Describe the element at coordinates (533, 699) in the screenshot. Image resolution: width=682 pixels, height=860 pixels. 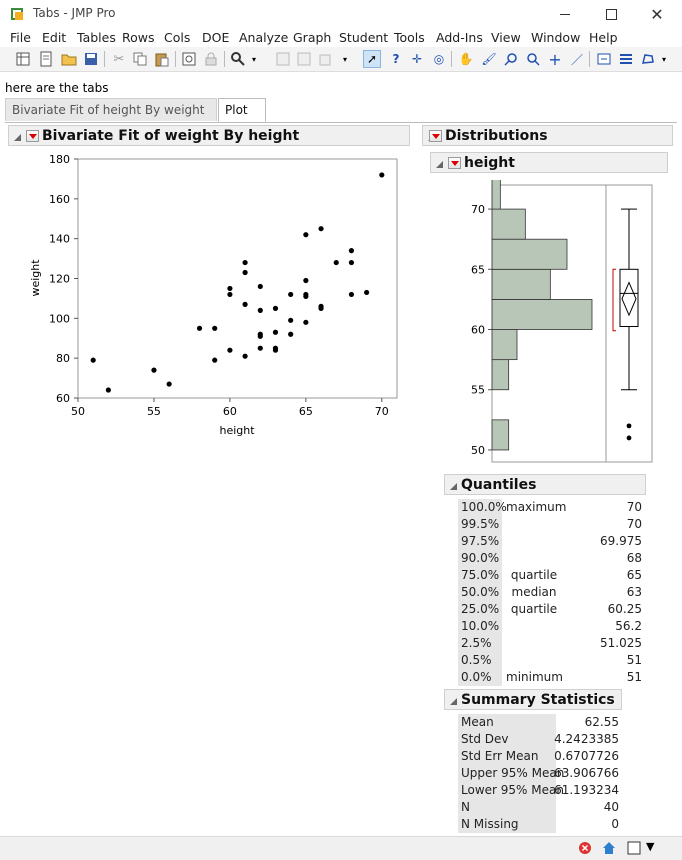
I see `summary-outline-header: Summary Statistics` at that location.